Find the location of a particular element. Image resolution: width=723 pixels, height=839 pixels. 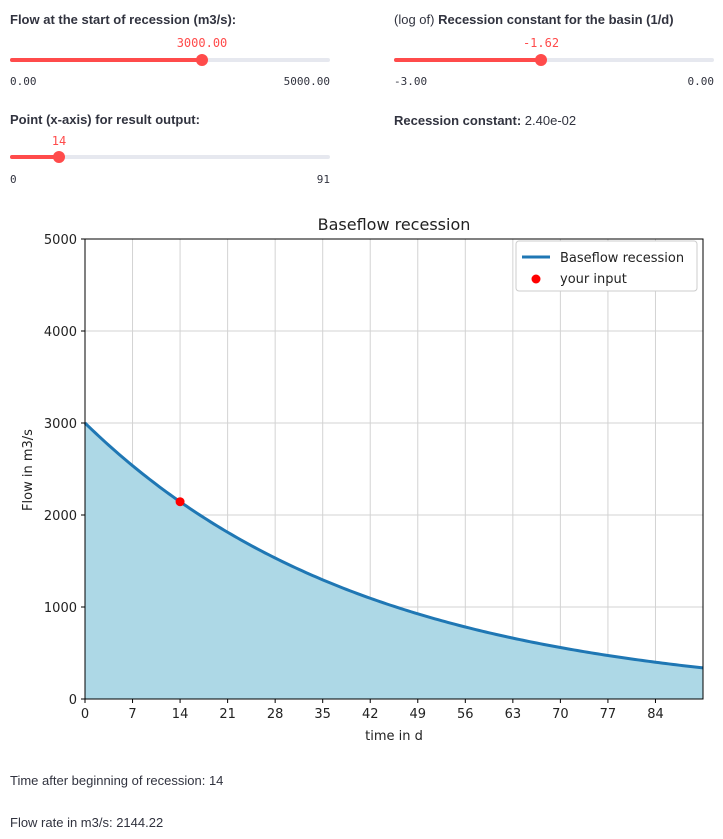

x-tick-label: 49 is located at coordinates (417, 714).